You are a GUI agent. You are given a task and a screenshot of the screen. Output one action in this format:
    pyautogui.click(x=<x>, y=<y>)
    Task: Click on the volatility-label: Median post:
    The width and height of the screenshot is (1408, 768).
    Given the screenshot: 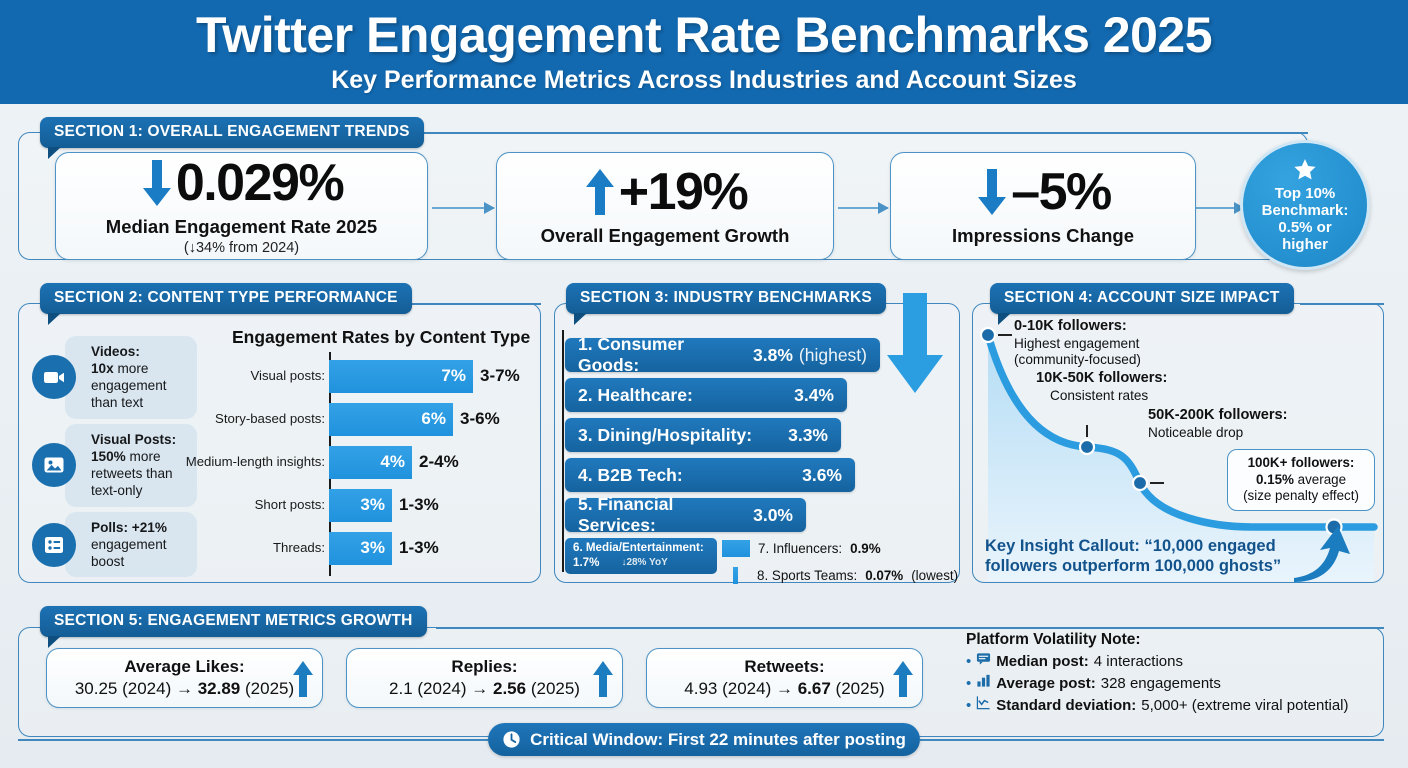 What is the action you would take?
    pyautogui.click(x=1042, y=662)
    